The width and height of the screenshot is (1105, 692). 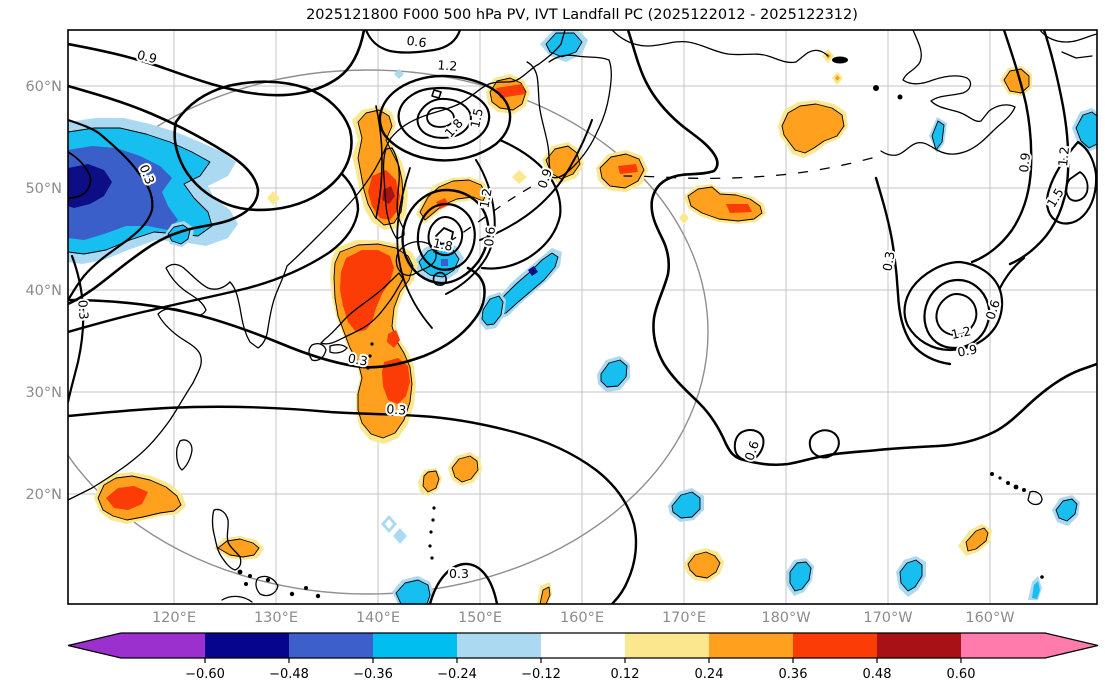 I want to click on warm-anomaly-tiny-kuril, so click(x=519, y=177).